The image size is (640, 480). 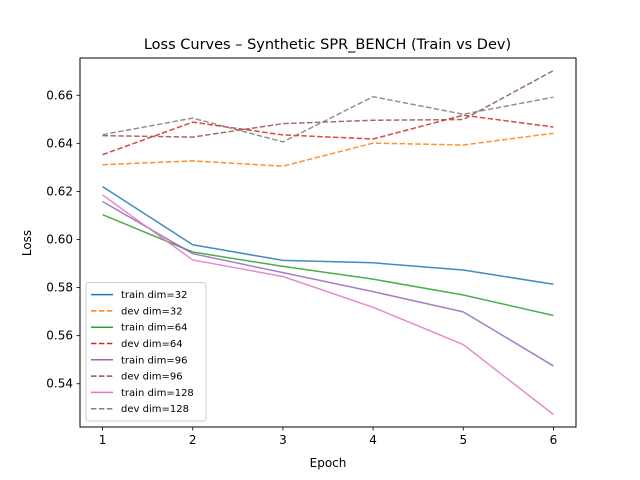 What do you see at coordinates (59, 143) in the screenshot?
I see `y-tick-label: 0.64` at bounding box center [59, 143].